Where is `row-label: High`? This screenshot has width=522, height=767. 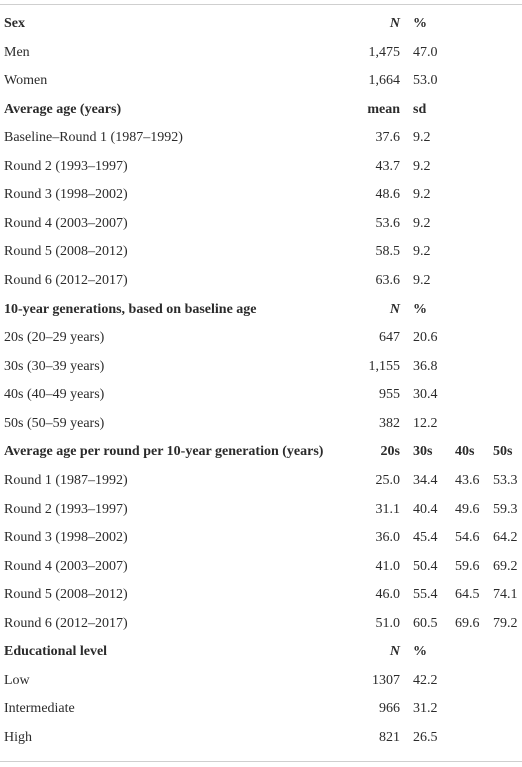
row-label: High is located at coordinates (18, 737).